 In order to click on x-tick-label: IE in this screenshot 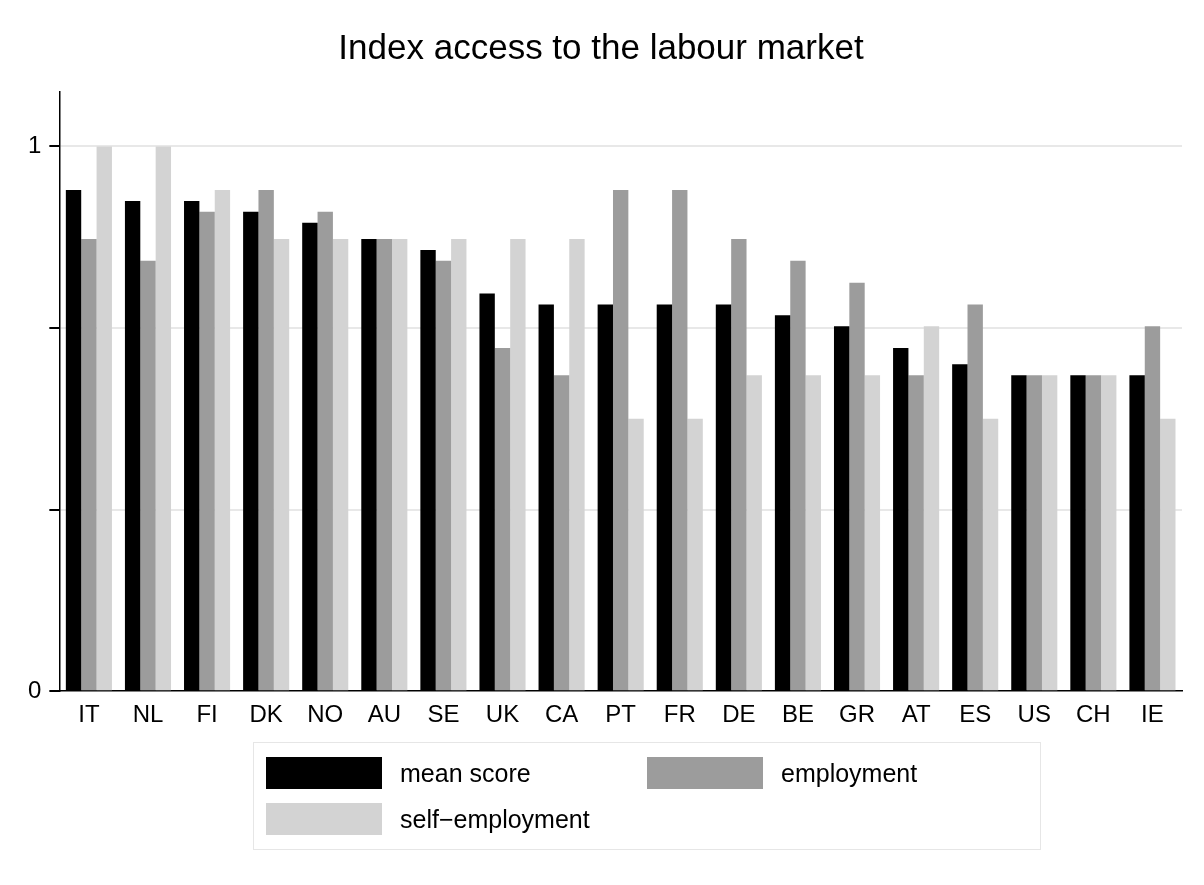, I will do `click(1152, 714)`.